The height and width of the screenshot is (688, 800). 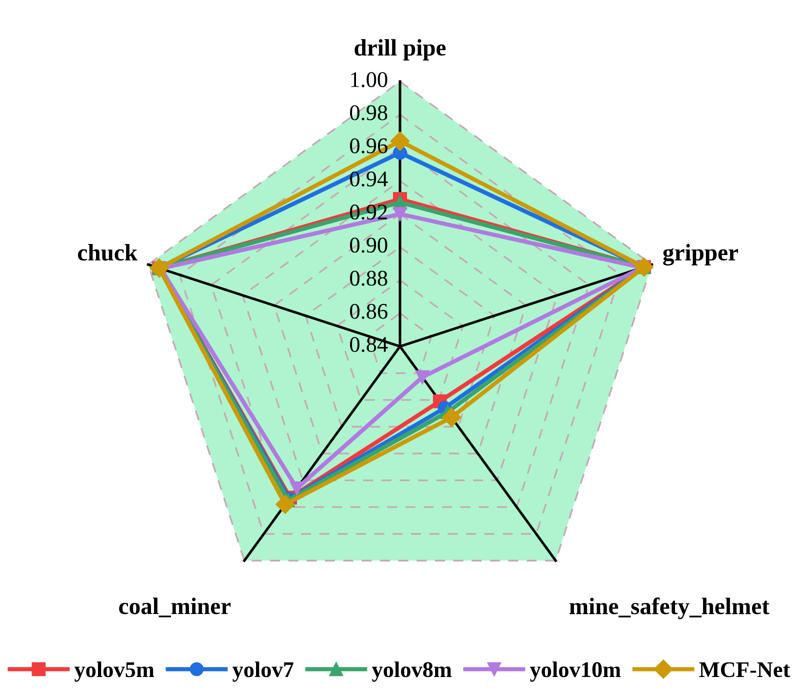 I want to click on spoke-label: gripper, so click(x=700, y=255).